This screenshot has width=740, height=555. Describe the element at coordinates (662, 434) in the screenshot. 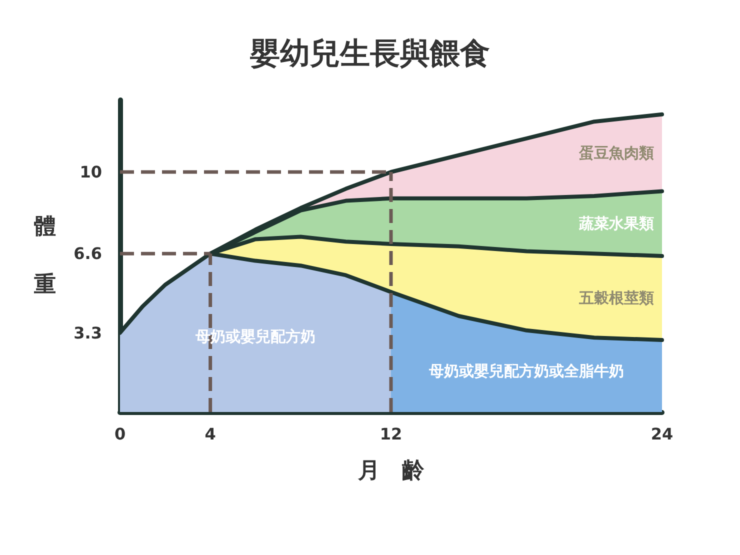

I see `x-tick-label: 24` at that location.